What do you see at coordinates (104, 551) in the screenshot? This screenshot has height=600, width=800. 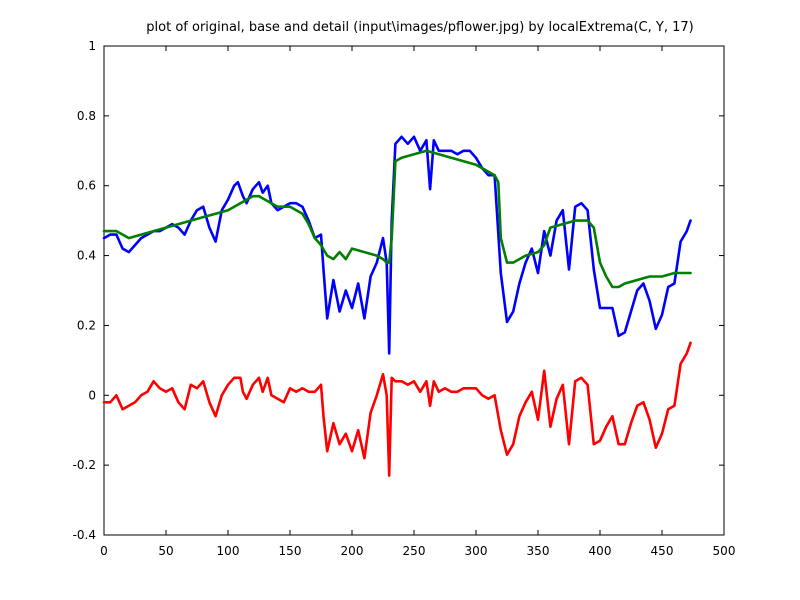 I see `x-tick-label: 0` at bounding box center [104, 551].